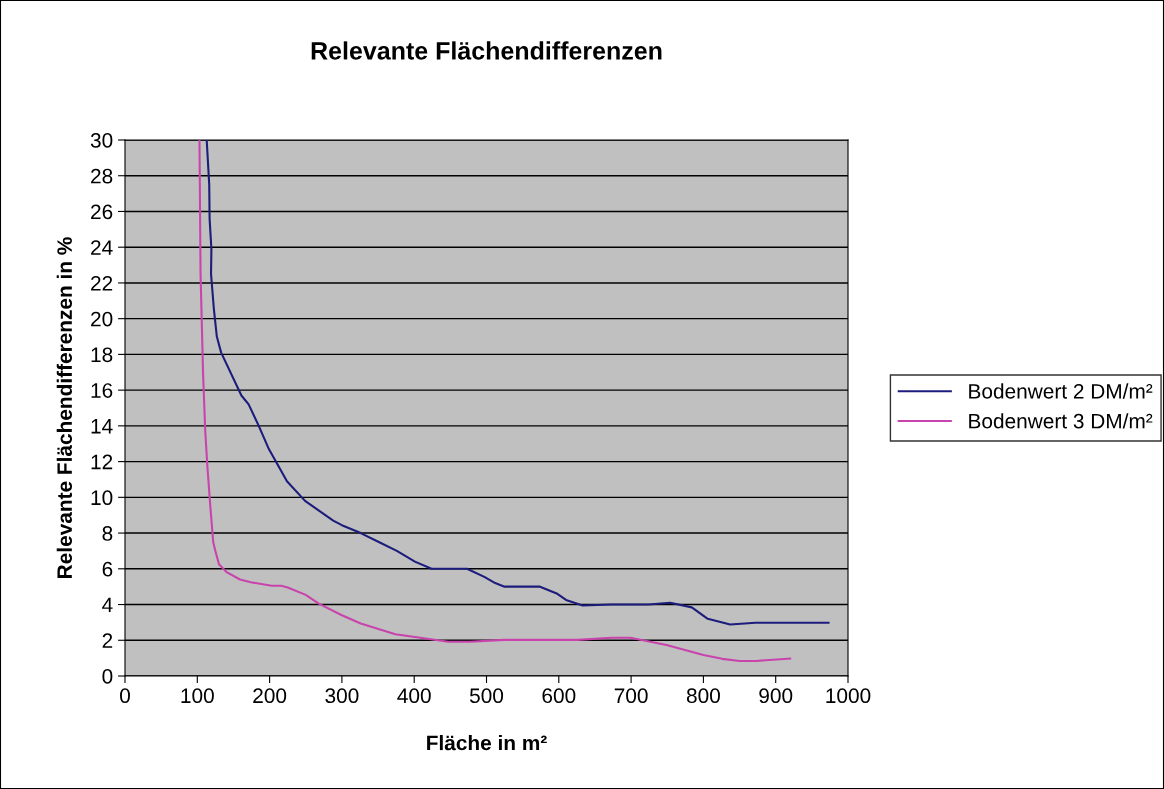 Image resolution: width=1164 pixels, height=789 pixels. What do you see at coordinates (1061, 421) in the screenshot?
I see `legend-label: Bodenwert 3 DM/m²` at bounding box center [1061, 421].